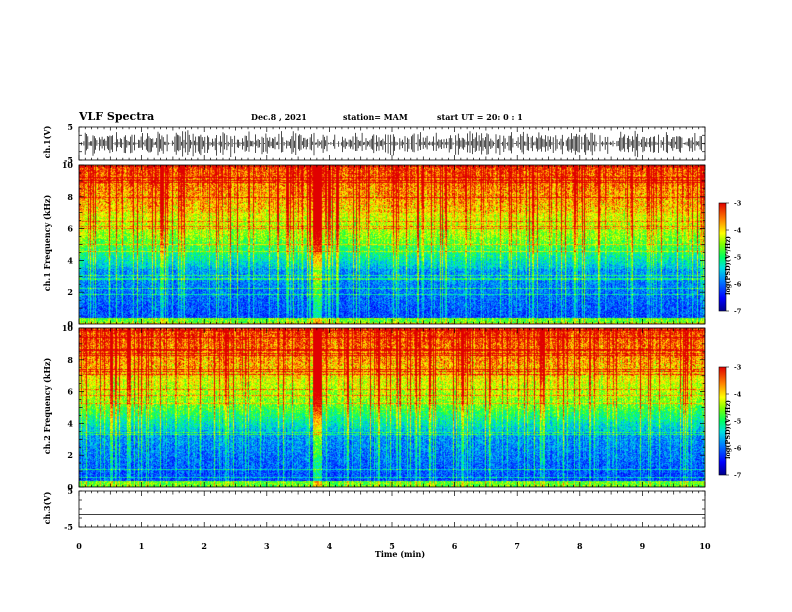  Describe the element at coordinates (734, 340) in the screenshot. I see `colorbar-ticks: -3 -4 -5 -6 -7 -3 -4 -5 -6 -7` at that location.